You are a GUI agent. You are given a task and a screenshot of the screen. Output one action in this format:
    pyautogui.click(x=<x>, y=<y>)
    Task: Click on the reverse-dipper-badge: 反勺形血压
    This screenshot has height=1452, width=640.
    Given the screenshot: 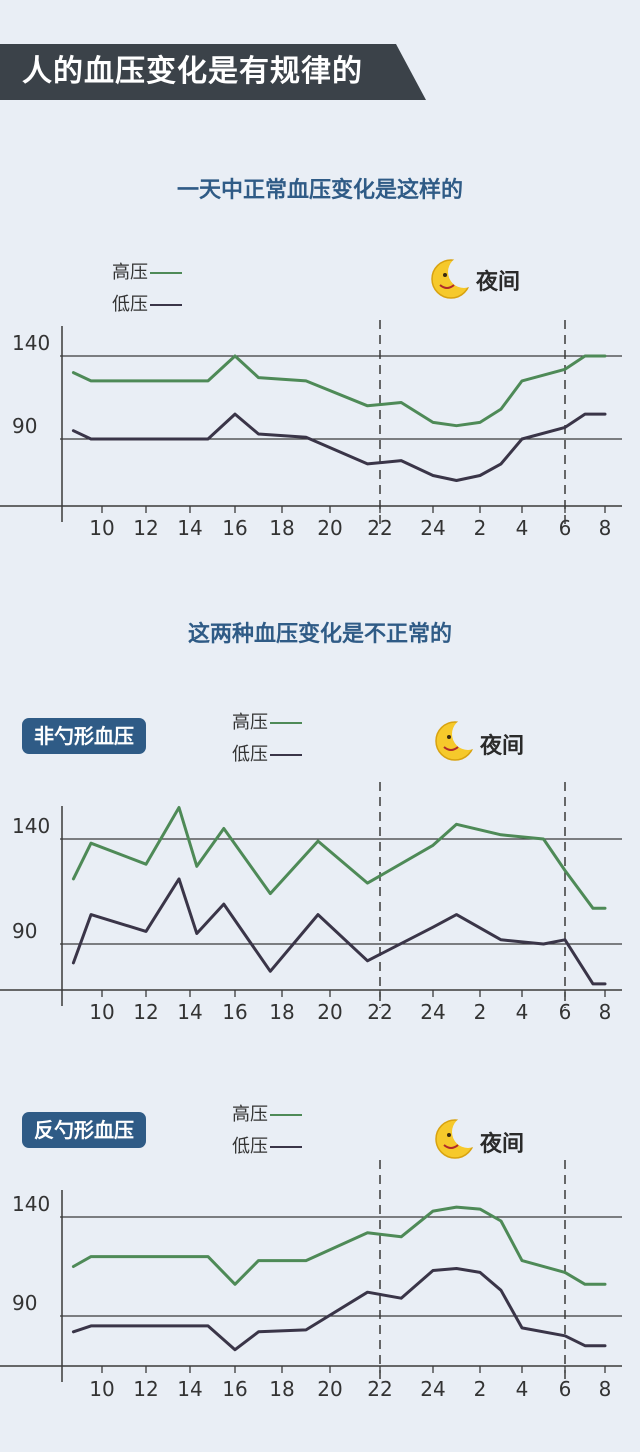 What is the action you would take?
    pyautogui.click(x=84, y=1130)
    